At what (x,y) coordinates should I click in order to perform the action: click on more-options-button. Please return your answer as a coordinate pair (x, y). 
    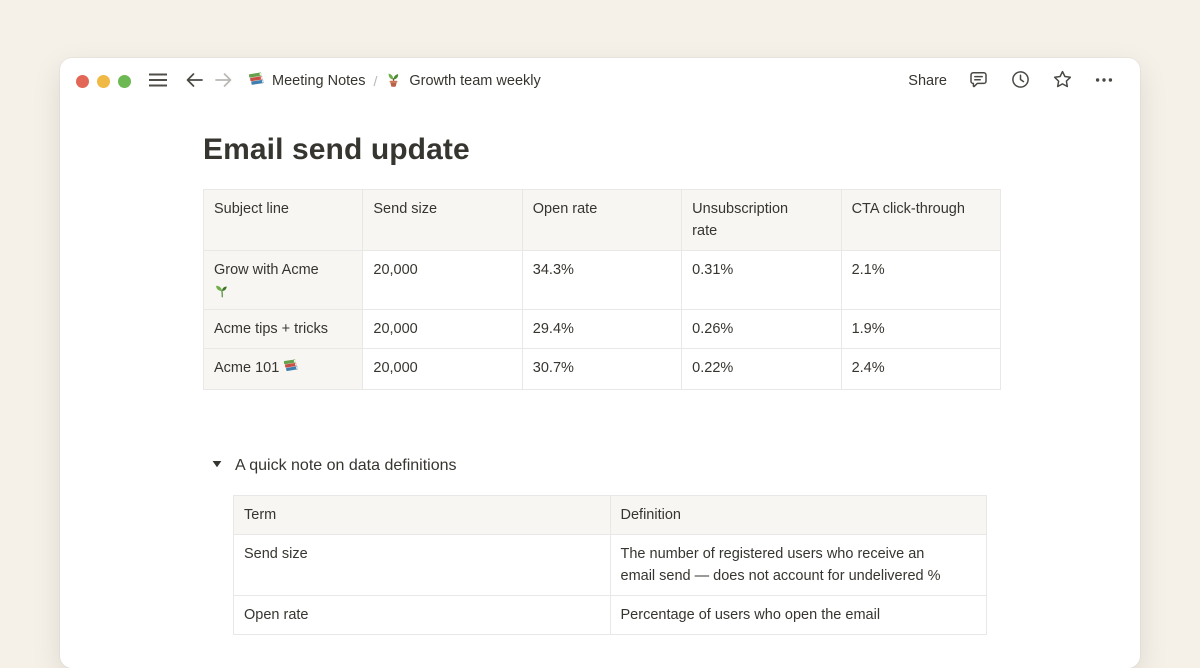
    Looking at the image, I should click on (1104, 81).